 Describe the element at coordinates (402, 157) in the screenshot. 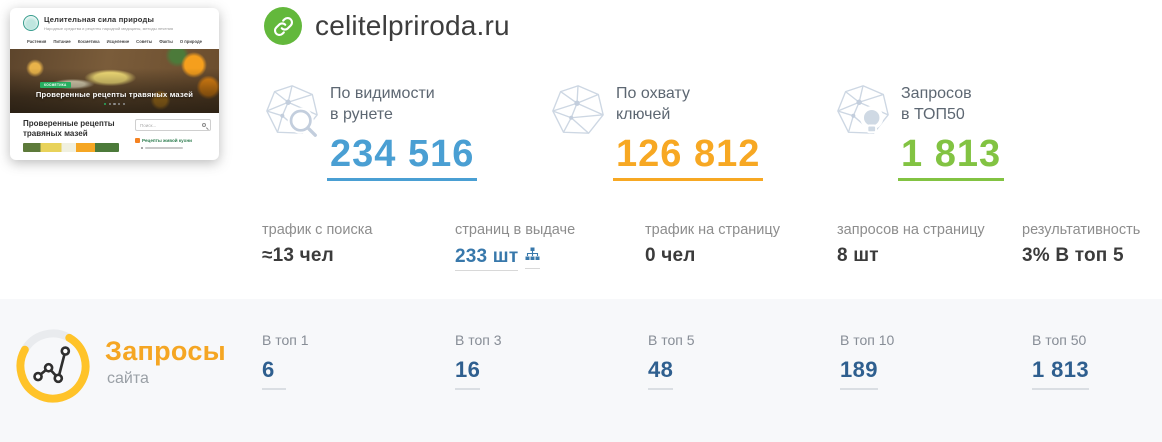

I see `visibility-value-link: 234 516` at that location.